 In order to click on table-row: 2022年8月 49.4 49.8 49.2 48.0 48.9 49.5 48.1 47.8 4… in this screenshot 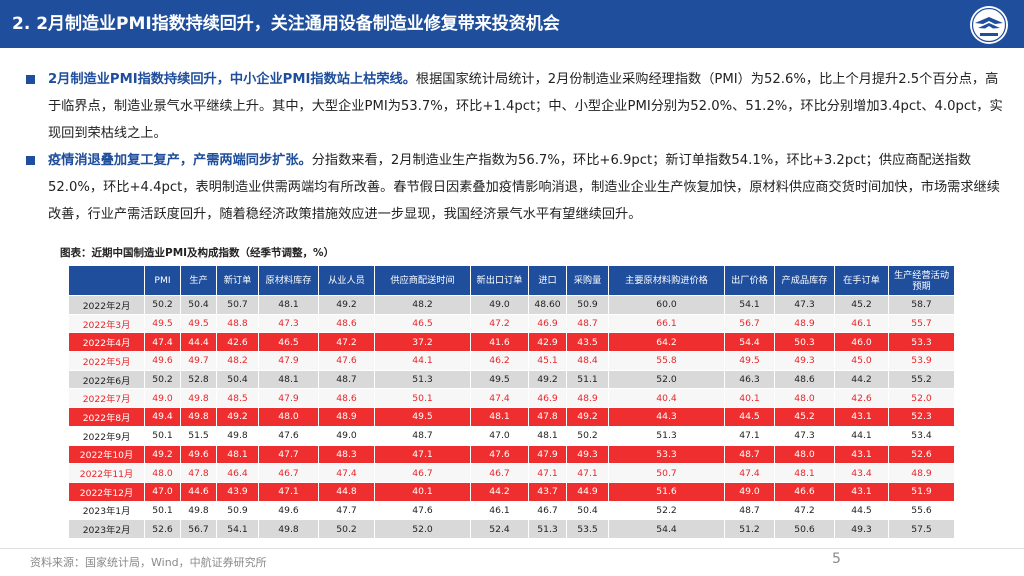, I will do `click(511, 417)`.